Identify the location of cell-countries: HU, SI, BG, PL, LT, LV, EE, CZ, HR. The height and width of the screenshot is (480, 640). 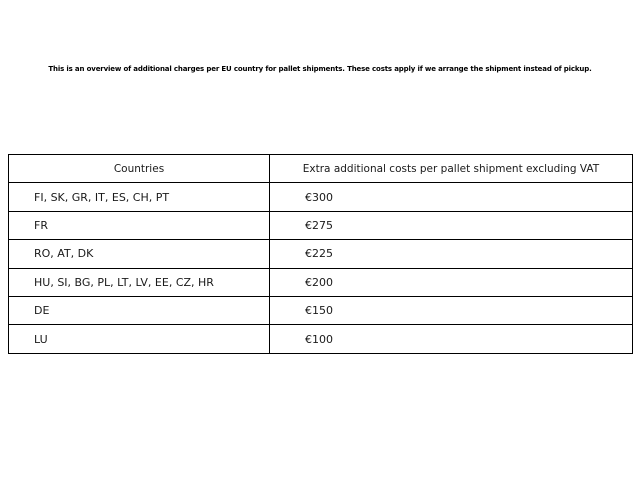
(139, 282).